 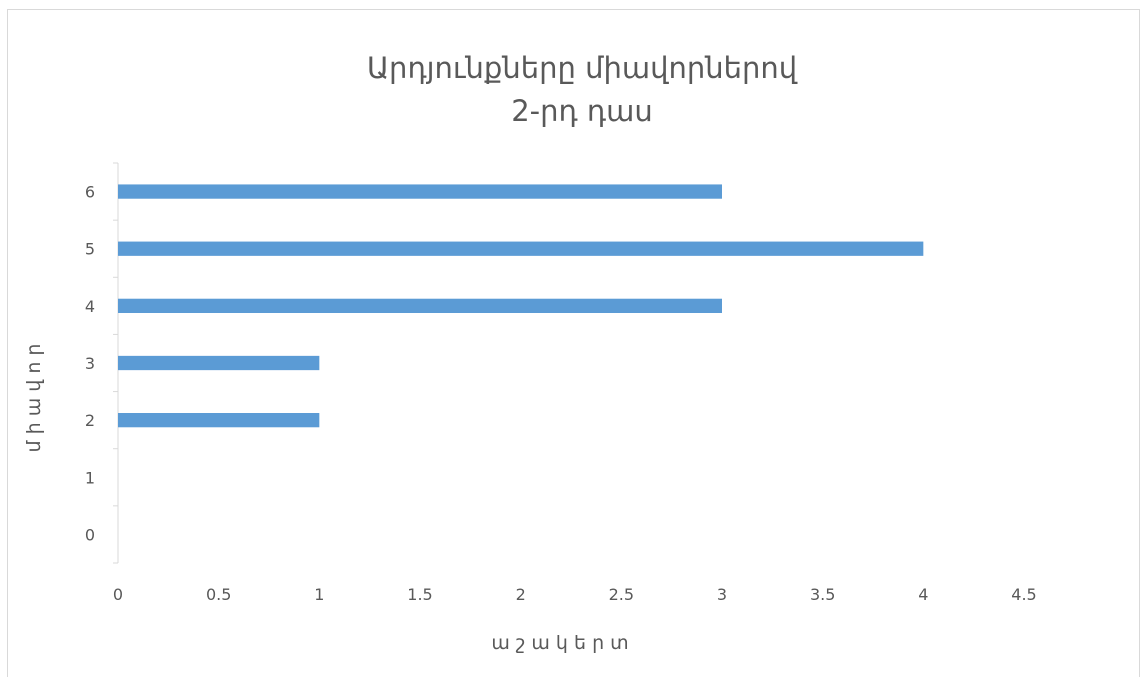 I want to click on x-tick-label-3: 3, so click(x=722, y=594).